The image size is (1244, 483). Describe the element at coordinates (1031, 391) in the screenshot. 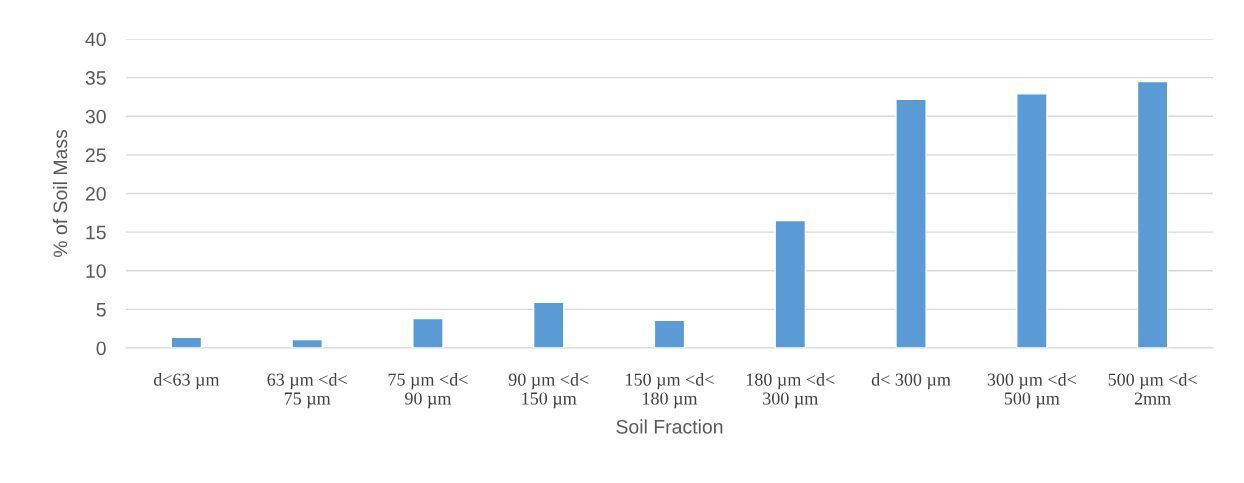

I see `x-tick-label: 300 µm <d< 500 µm` at that location.